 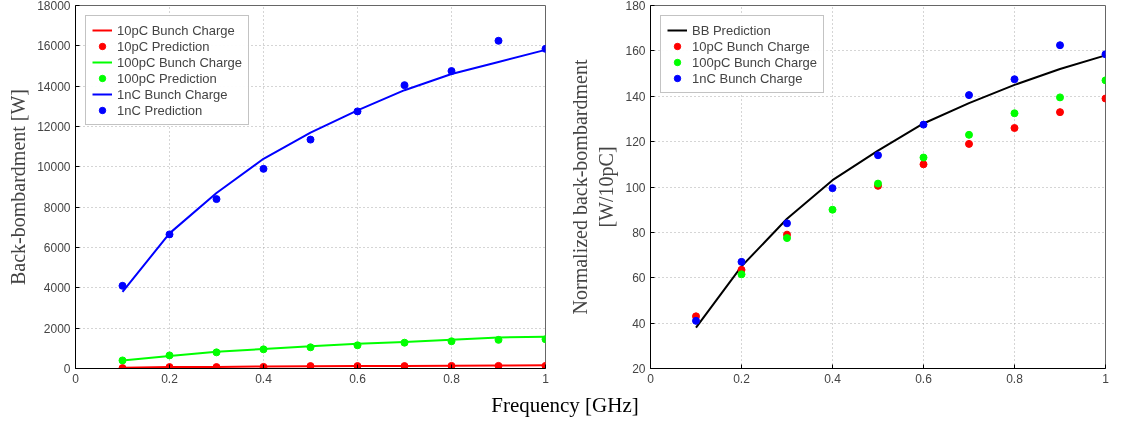 What do you see at coordinates (167, 78) in the screenshot?
I see `legend-label: 100pC Prediction` at bounding box center [167, 78].